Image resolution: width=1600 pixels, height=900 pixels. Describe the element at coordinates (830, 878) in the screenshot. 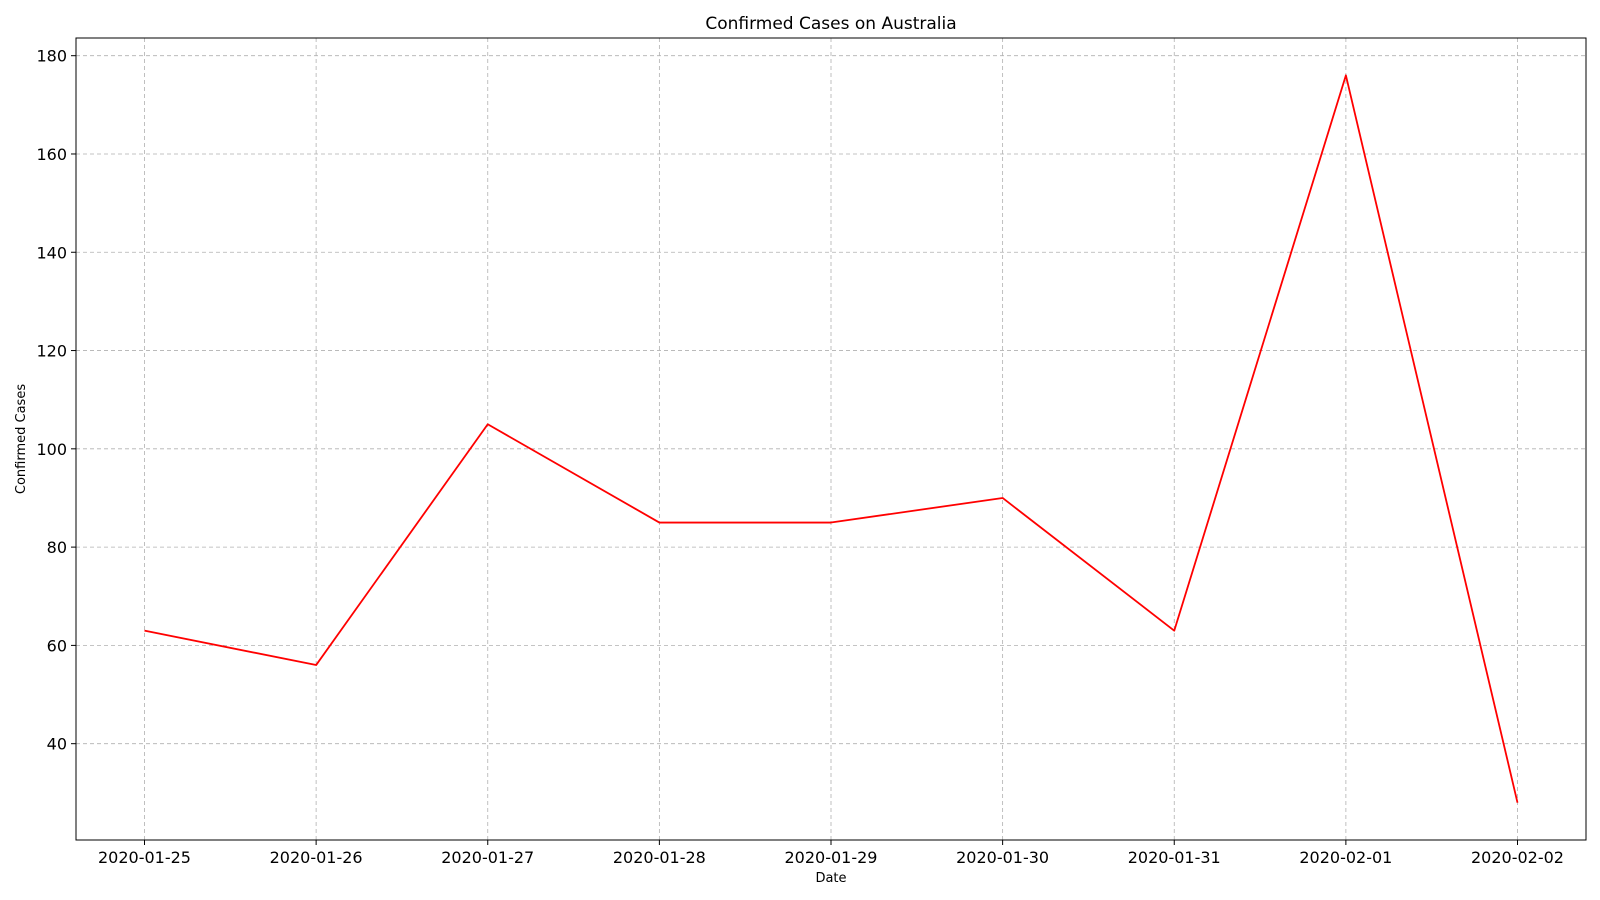

I see `x-axis-label: Date` at that location.